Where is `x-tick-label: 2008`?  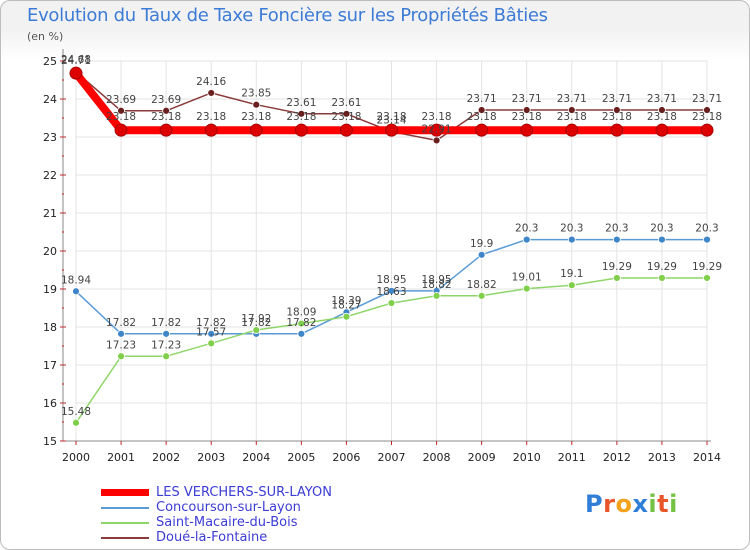
x-tick-label: 2008 is located at coordinates (437, 457).